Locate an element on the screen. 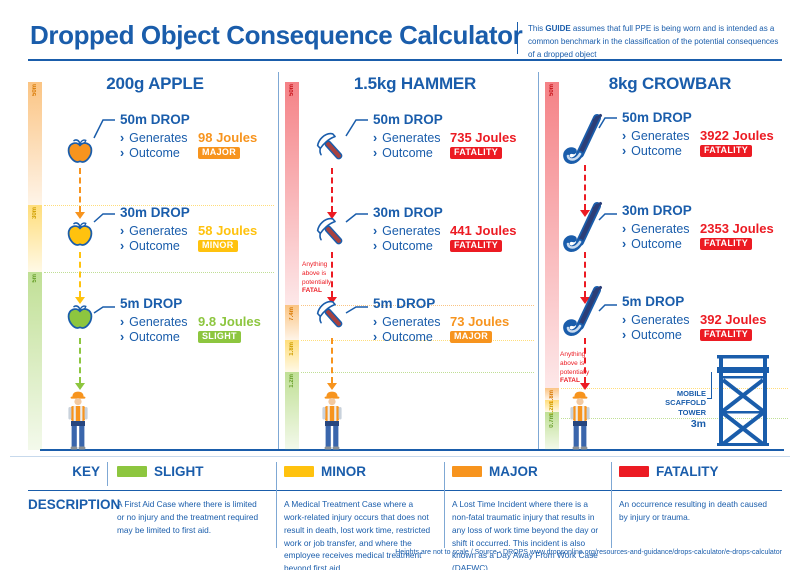 This screenshot has width=800, height=570. scaffold-label-line: SCAFFOLD is located at coordinates (685, 403).